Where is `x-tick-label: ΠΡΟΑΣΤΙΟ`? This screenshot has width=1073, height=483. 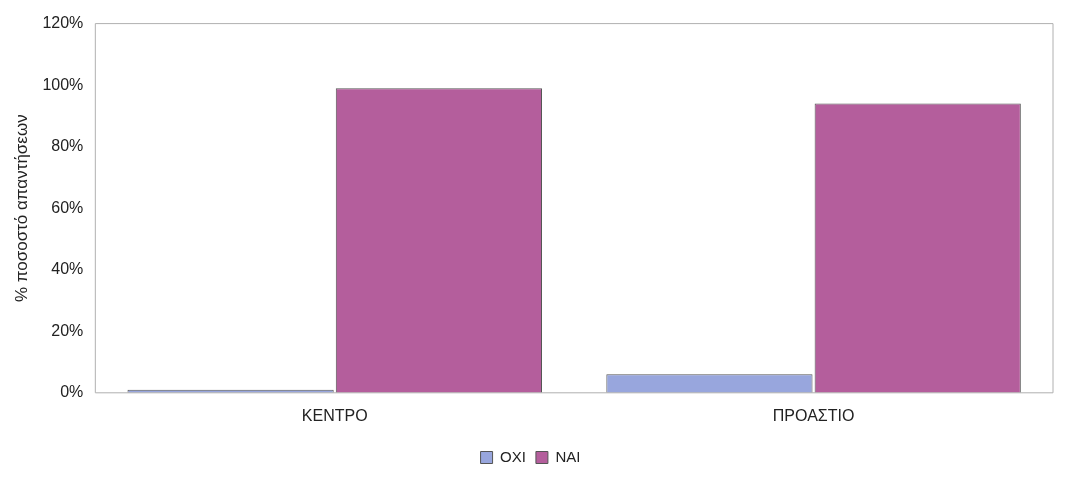
x-tick-label: ΠΡΟΑΣΤΙΟ is located at coordinates (813, 415).